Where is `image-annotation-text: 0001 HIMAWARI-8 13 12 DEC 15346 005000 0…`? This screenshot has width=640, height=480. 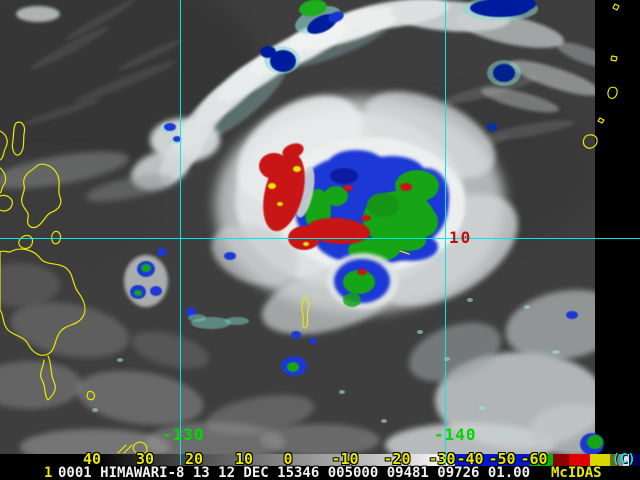
image-annotation-text: 0001 HIMAWARI-8 13 12 DEC 15346 005000 0… is located at coordinates (294, 472).